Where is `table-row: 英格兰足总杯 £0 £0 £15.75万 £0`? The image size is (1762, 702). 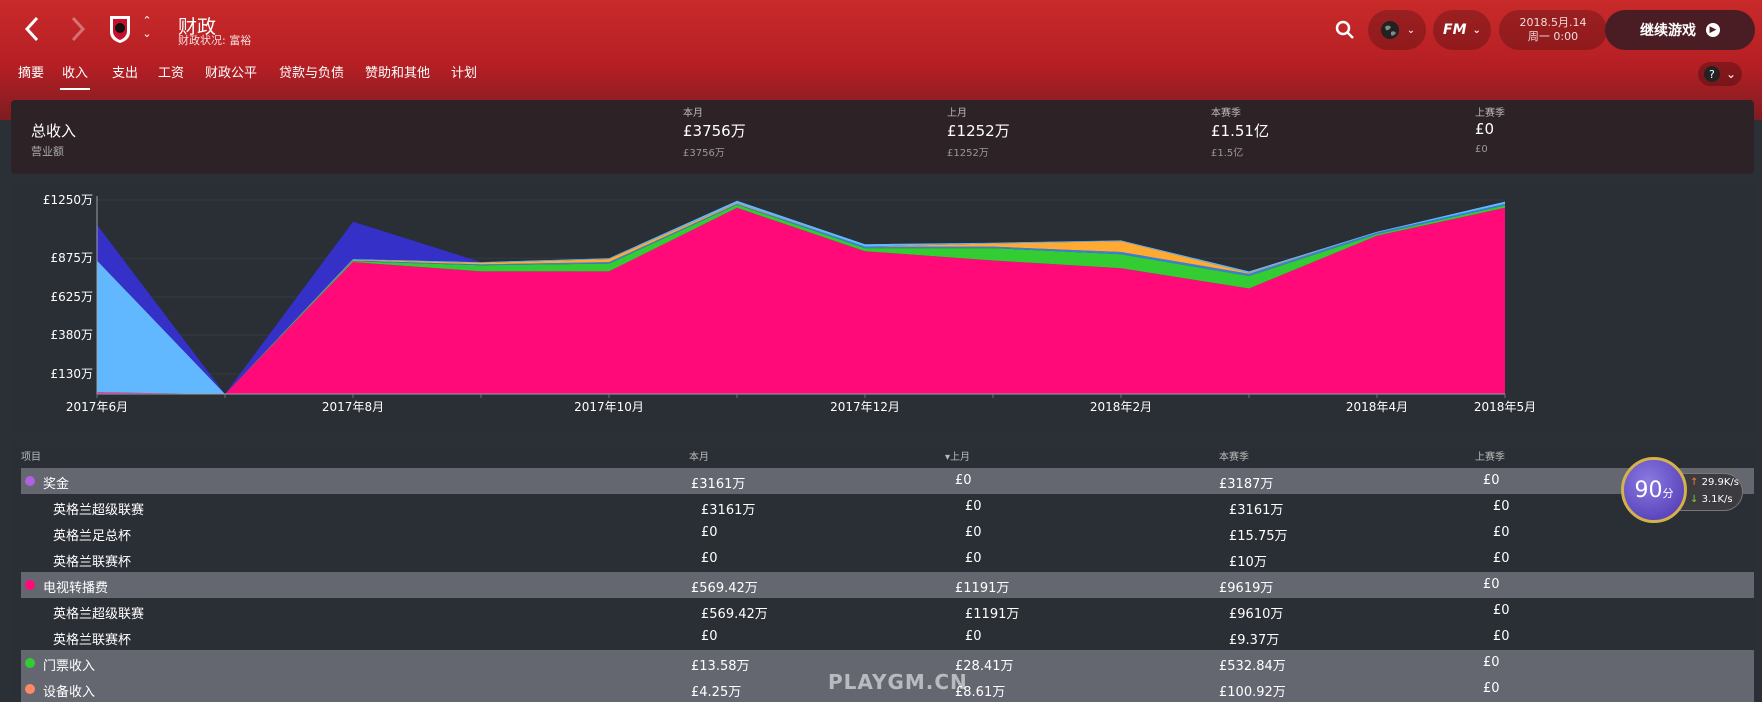 table-row: 英格兰足总杯 £0 £0 £15.75万 £0 is located at coordinates (887, 533).